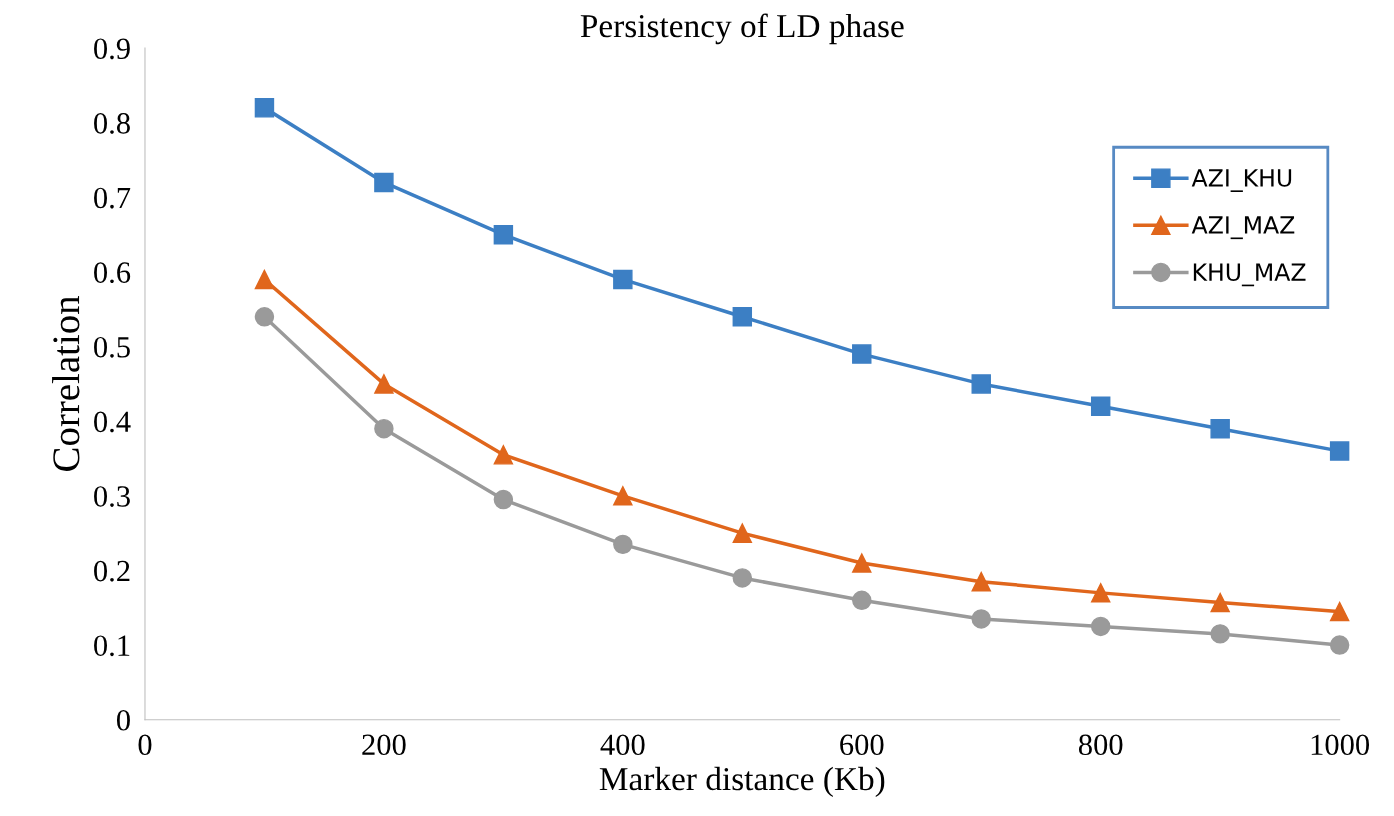 This screenshot has width=1394, height=816. Describe the element at coordinates (112, 646) in the screenshot. I see `y-tick-label: 0.1` at that location.